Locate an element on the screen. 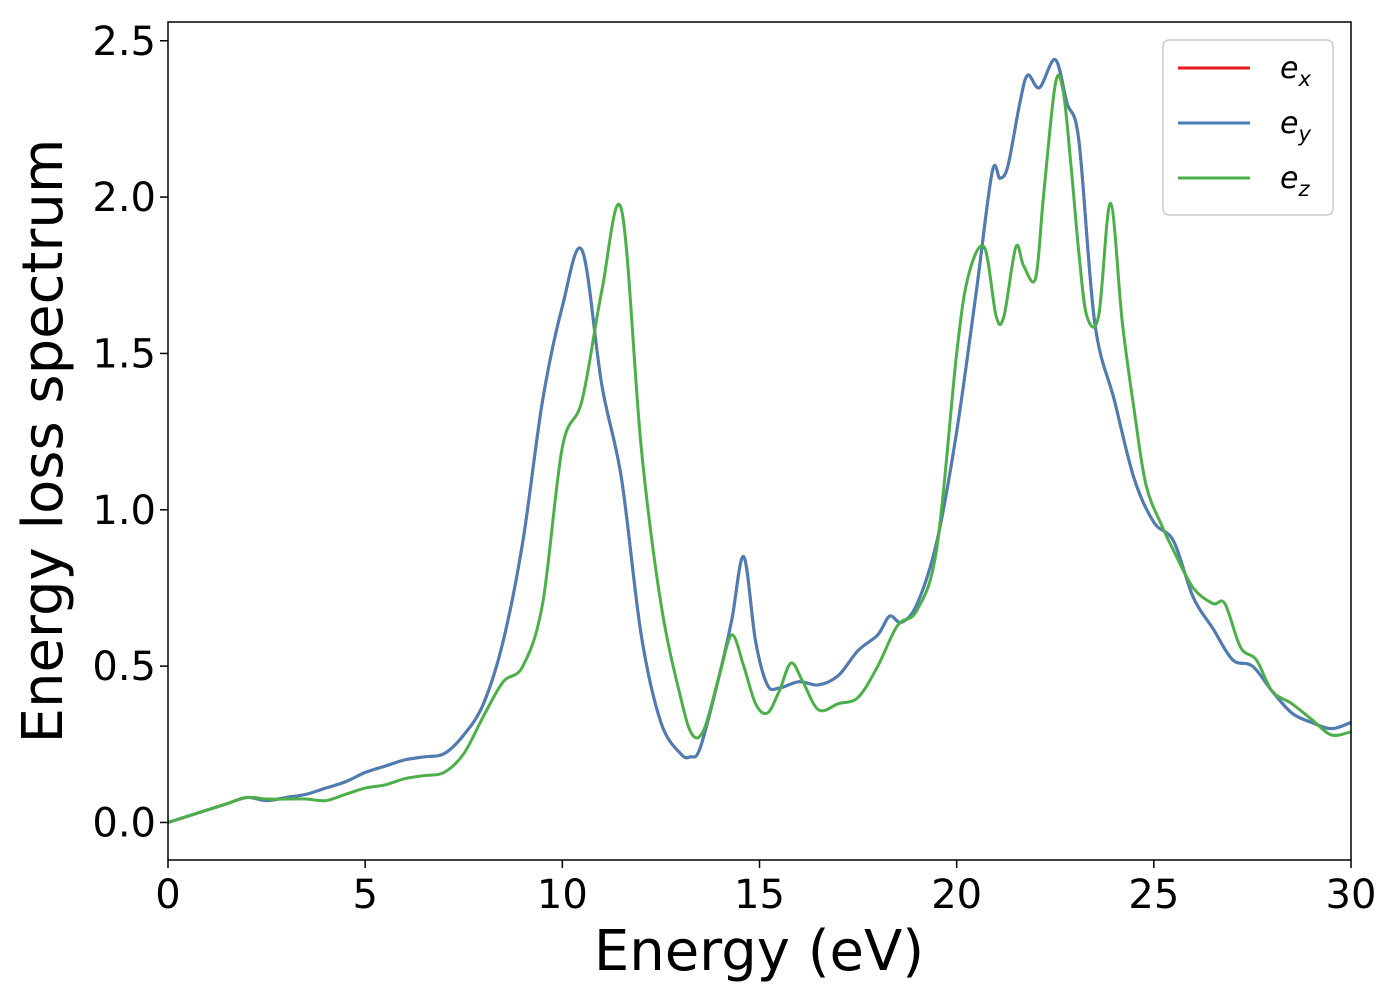 The height and width of the screenshot is (1000, 1400). x-axis-ticks: 0 5 10 15 20 25 30 is located at coordinates (765, 889).